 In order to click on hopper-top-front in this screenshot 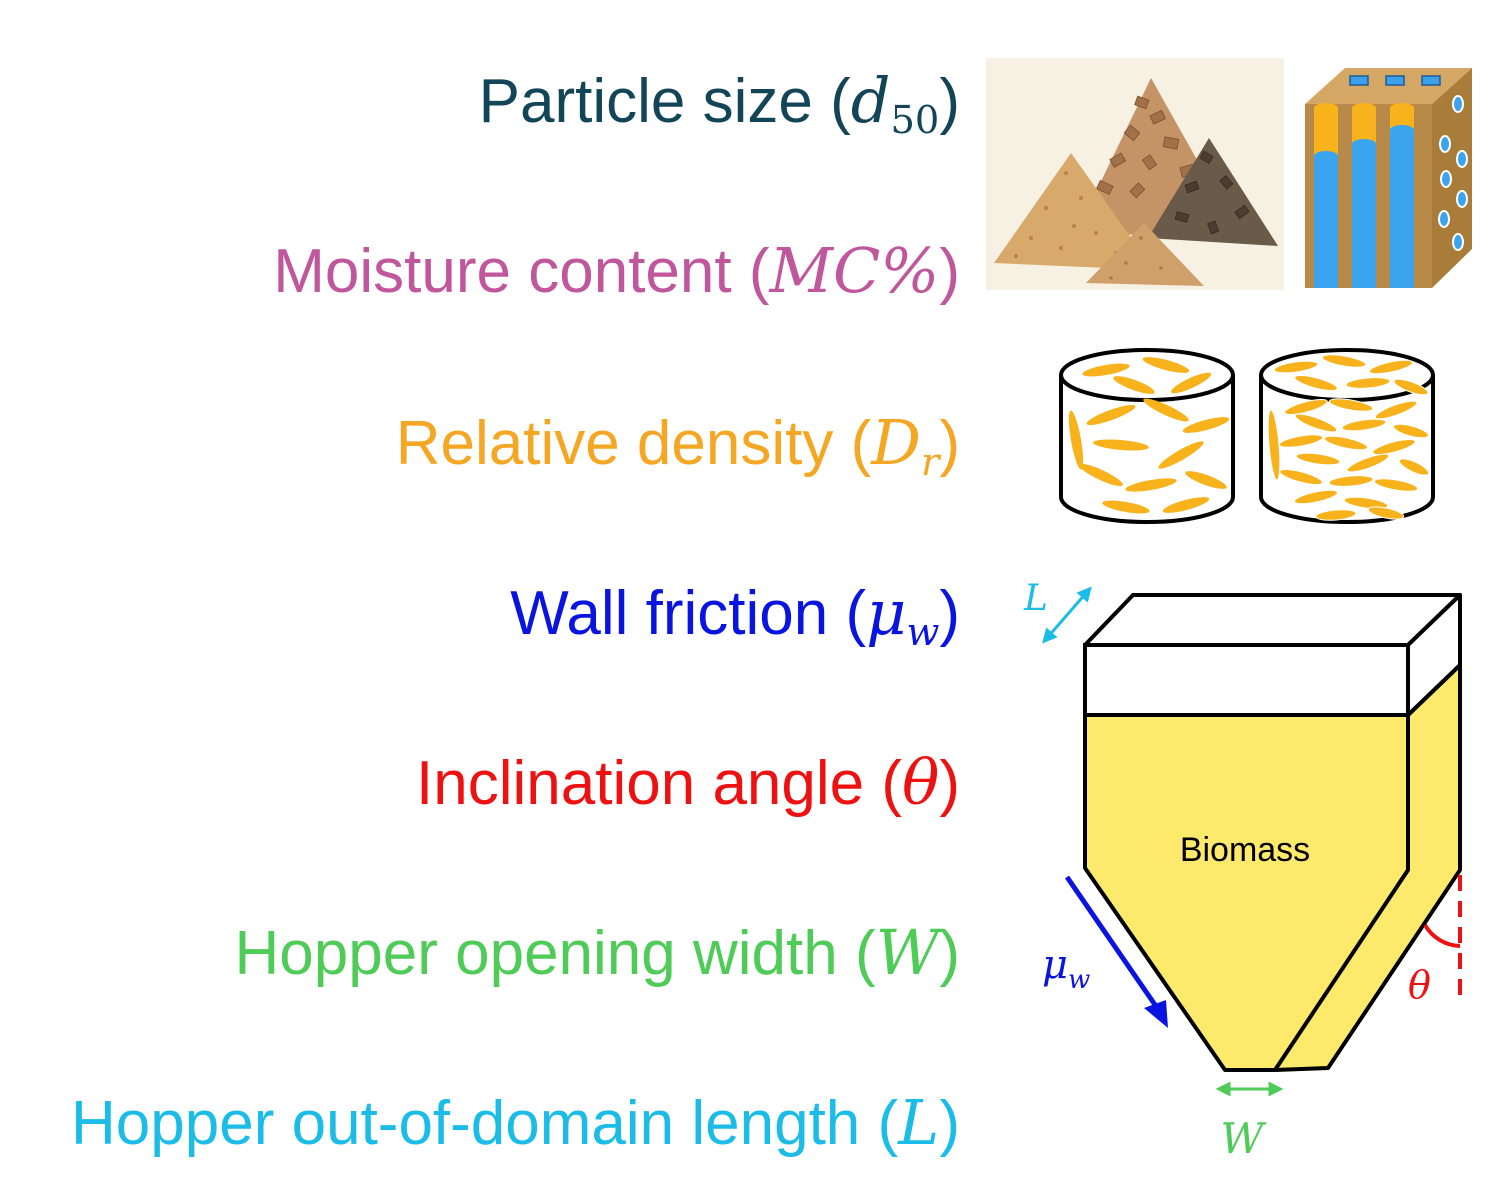, I will do `click(1246, 680)`.